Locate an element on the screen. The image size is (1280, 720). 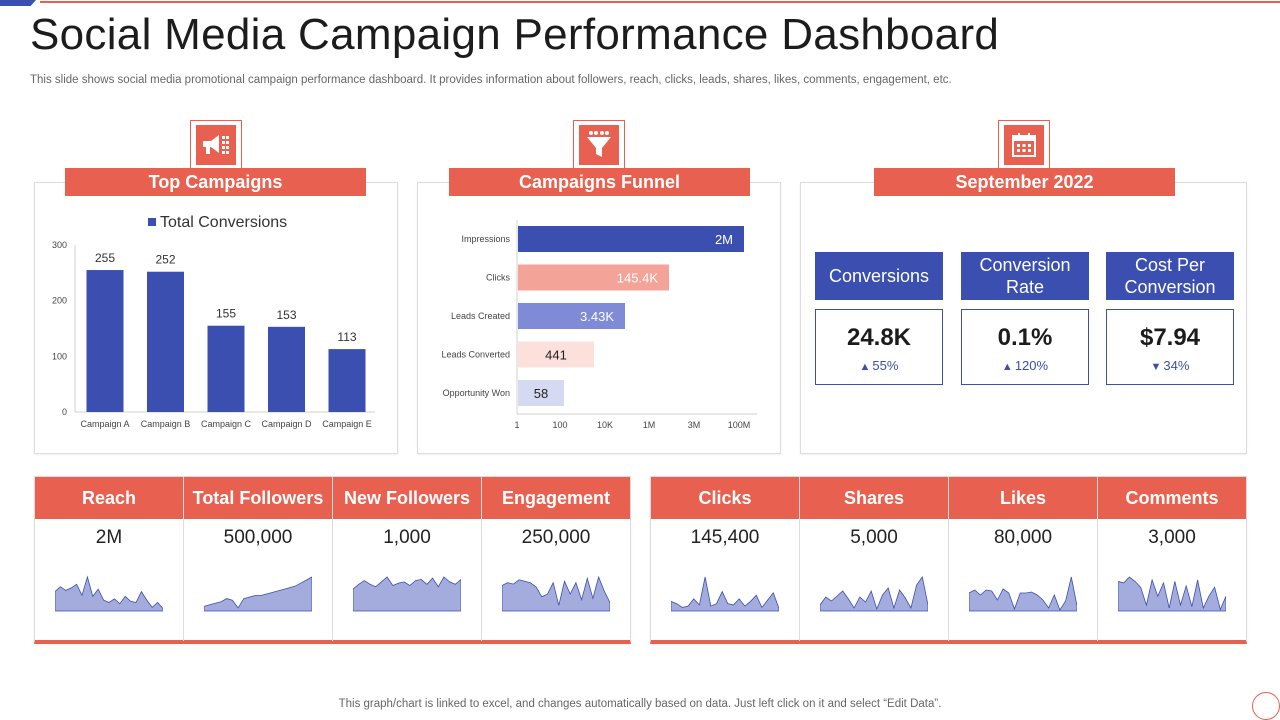
metric-value: 250,000 is located at coordinates (556, 537).